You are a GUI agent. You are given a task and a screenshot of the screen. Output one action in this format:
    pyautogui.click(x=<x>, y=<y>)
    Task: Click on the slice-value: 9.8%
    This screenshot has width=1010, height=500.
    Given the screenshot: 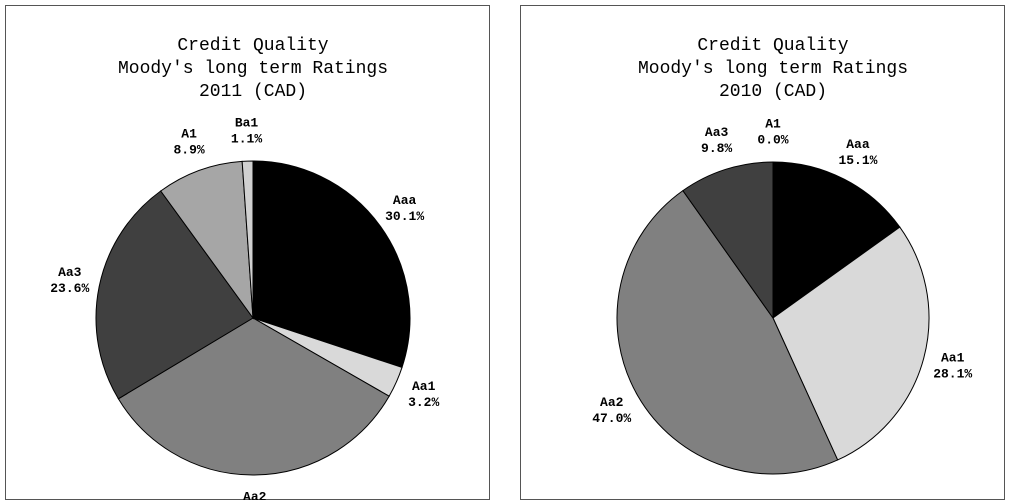 What is the action you would take?
    pyautogui.click(x=716, y=148)
    